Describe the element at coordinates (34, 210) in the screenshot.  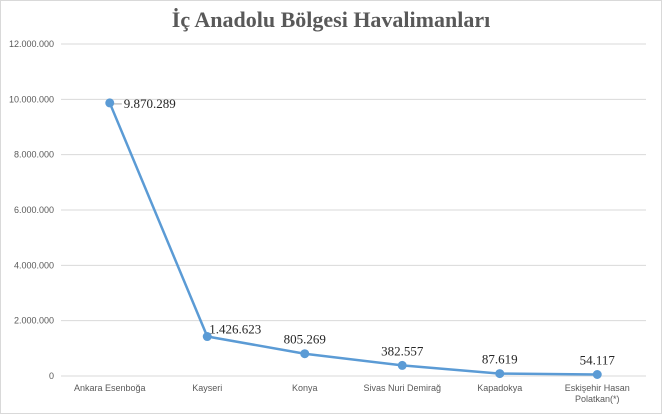
I see `y-tick-label: 6.000.000` at that location.